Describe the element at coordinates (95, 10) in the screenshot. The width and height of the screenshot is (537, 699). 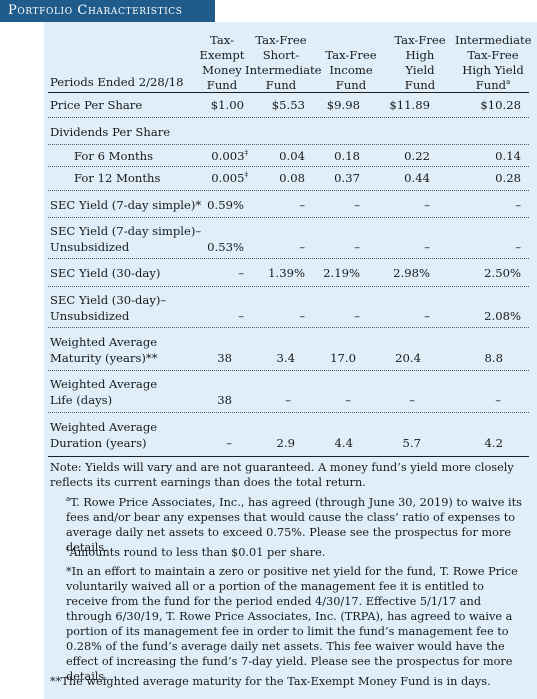
I see `section-title: Portfolio Characteristics` at that location.